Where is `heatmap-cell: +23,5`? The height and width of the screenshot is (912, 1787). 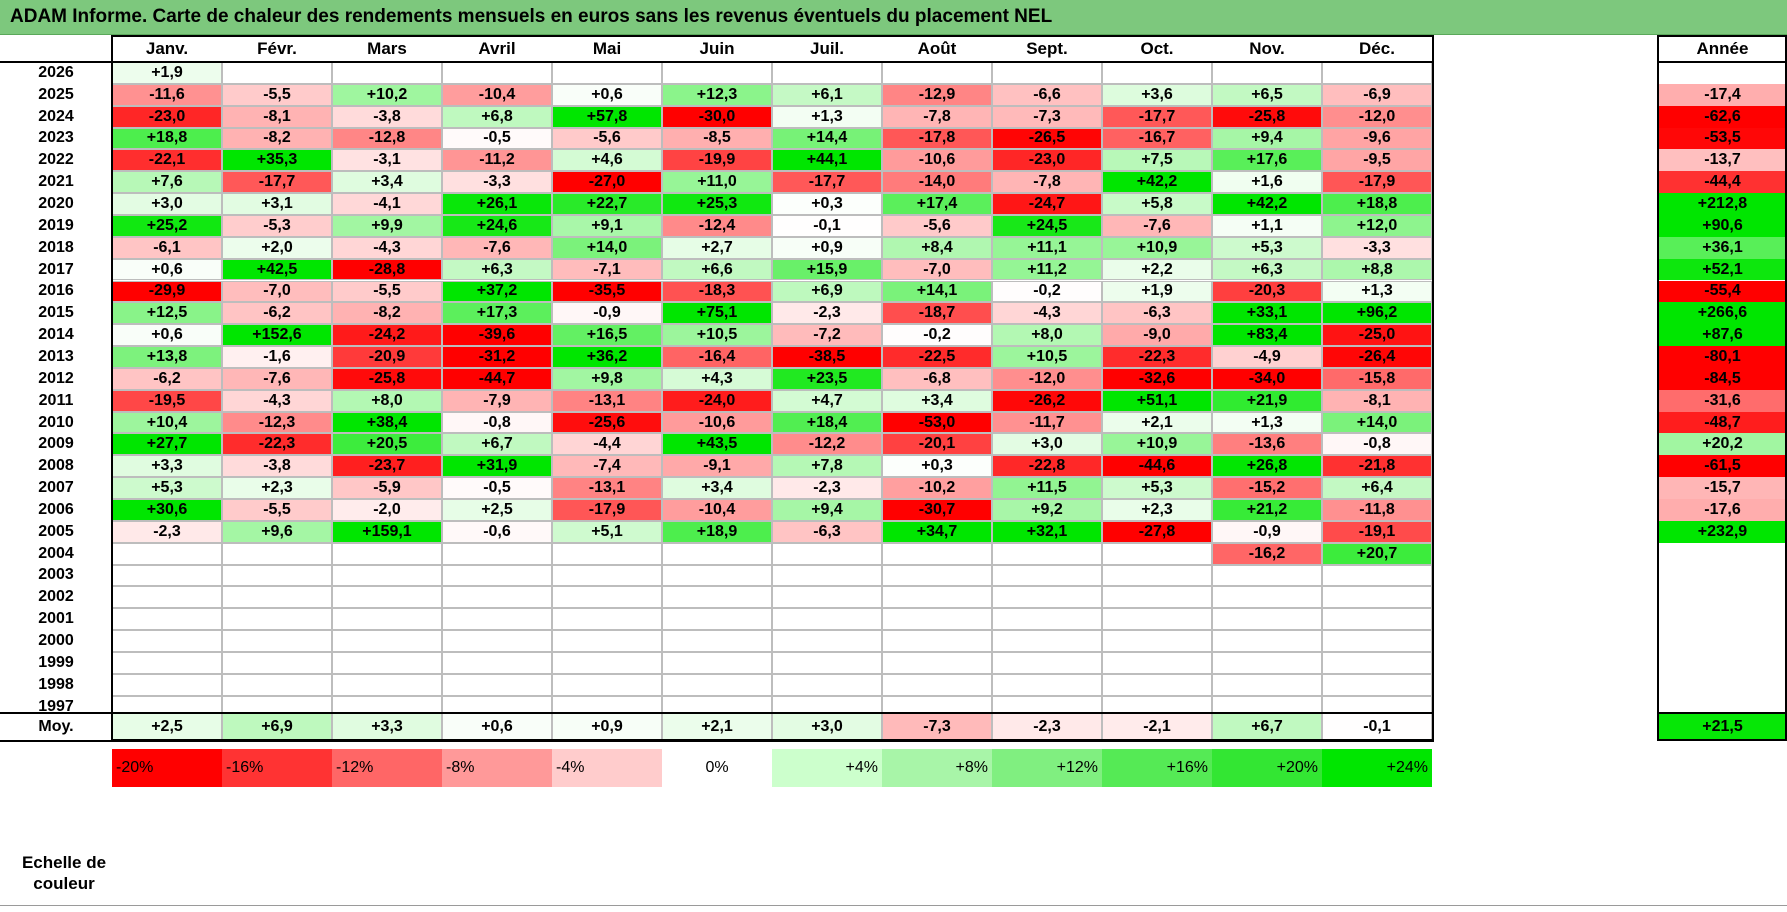 heatmap-cell: +23,5 is located at coordinates (827, 378).